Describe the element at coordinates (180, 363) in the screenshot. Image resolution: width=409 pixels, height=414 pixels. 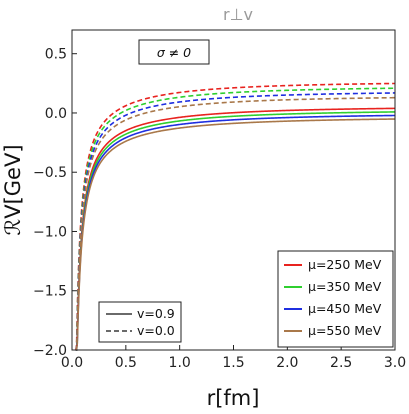
I see `x-tick-label-2: 1.0` at that location.